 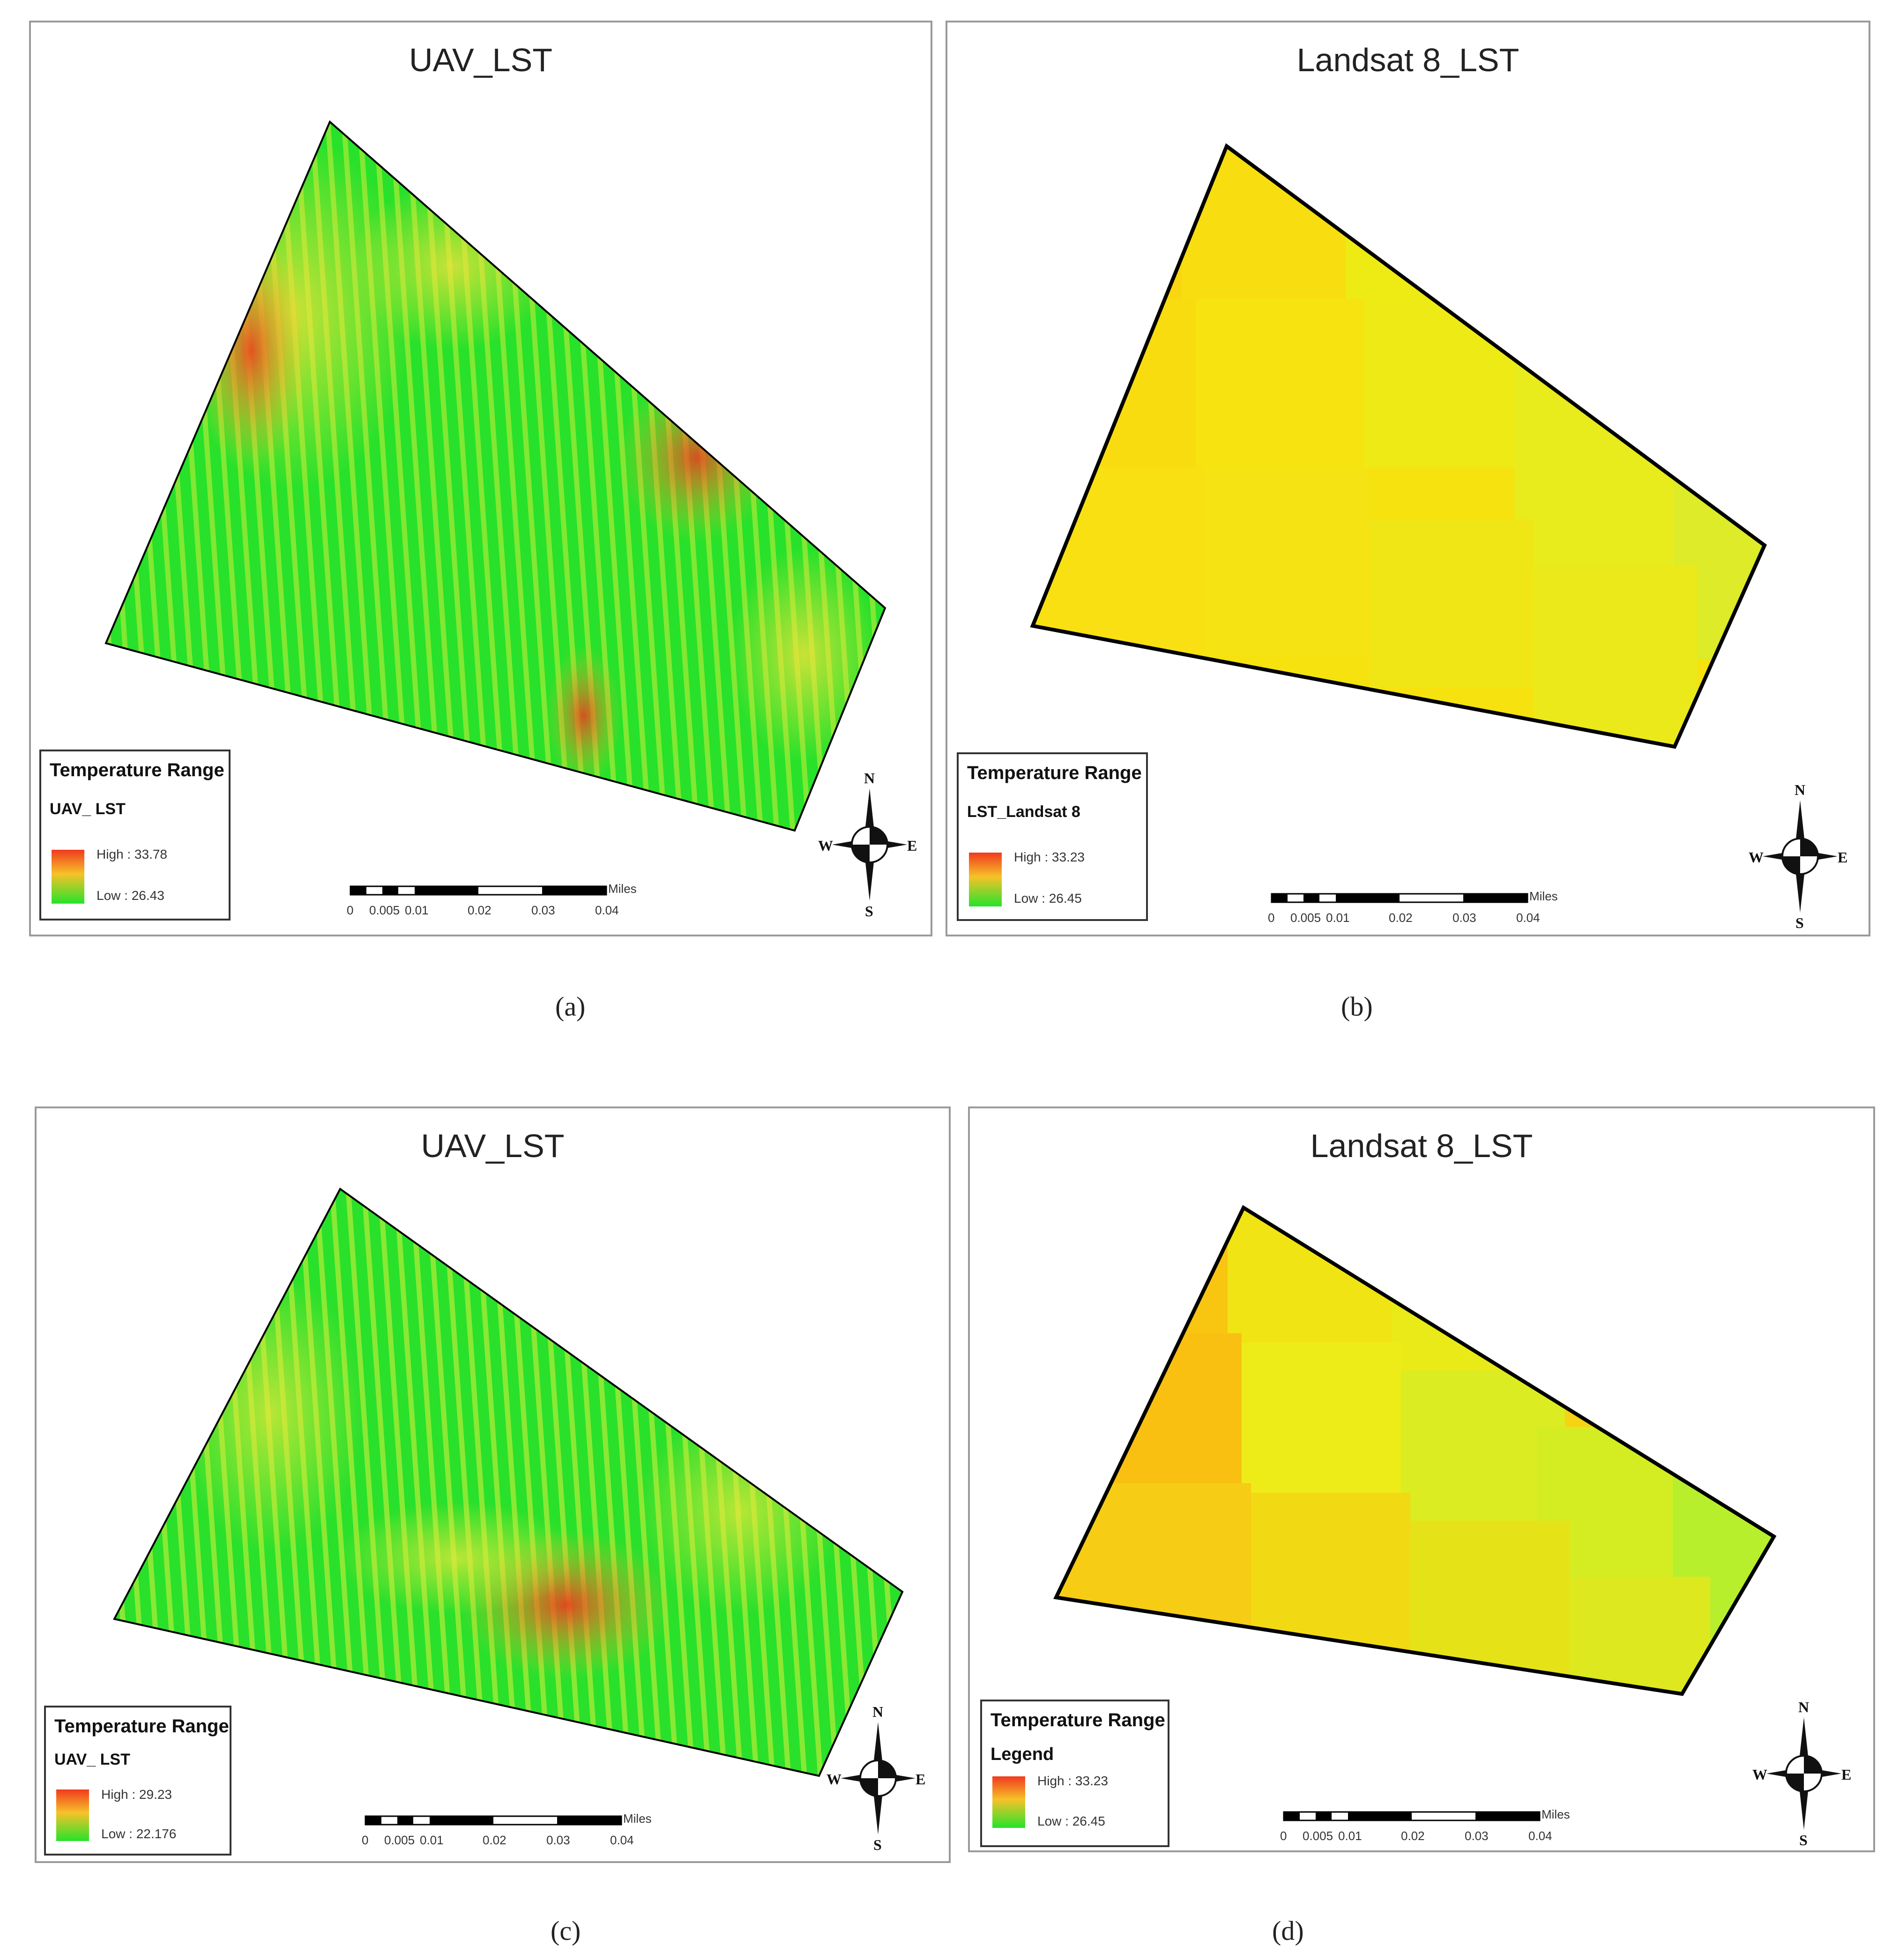 I want to click on legend-low-value: Low : 26.43, so click(x=130, y=895).